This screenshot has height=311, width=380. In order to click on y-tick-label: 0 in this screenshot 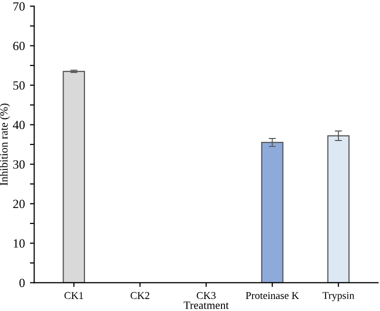, I will do `click(22, 283)`.